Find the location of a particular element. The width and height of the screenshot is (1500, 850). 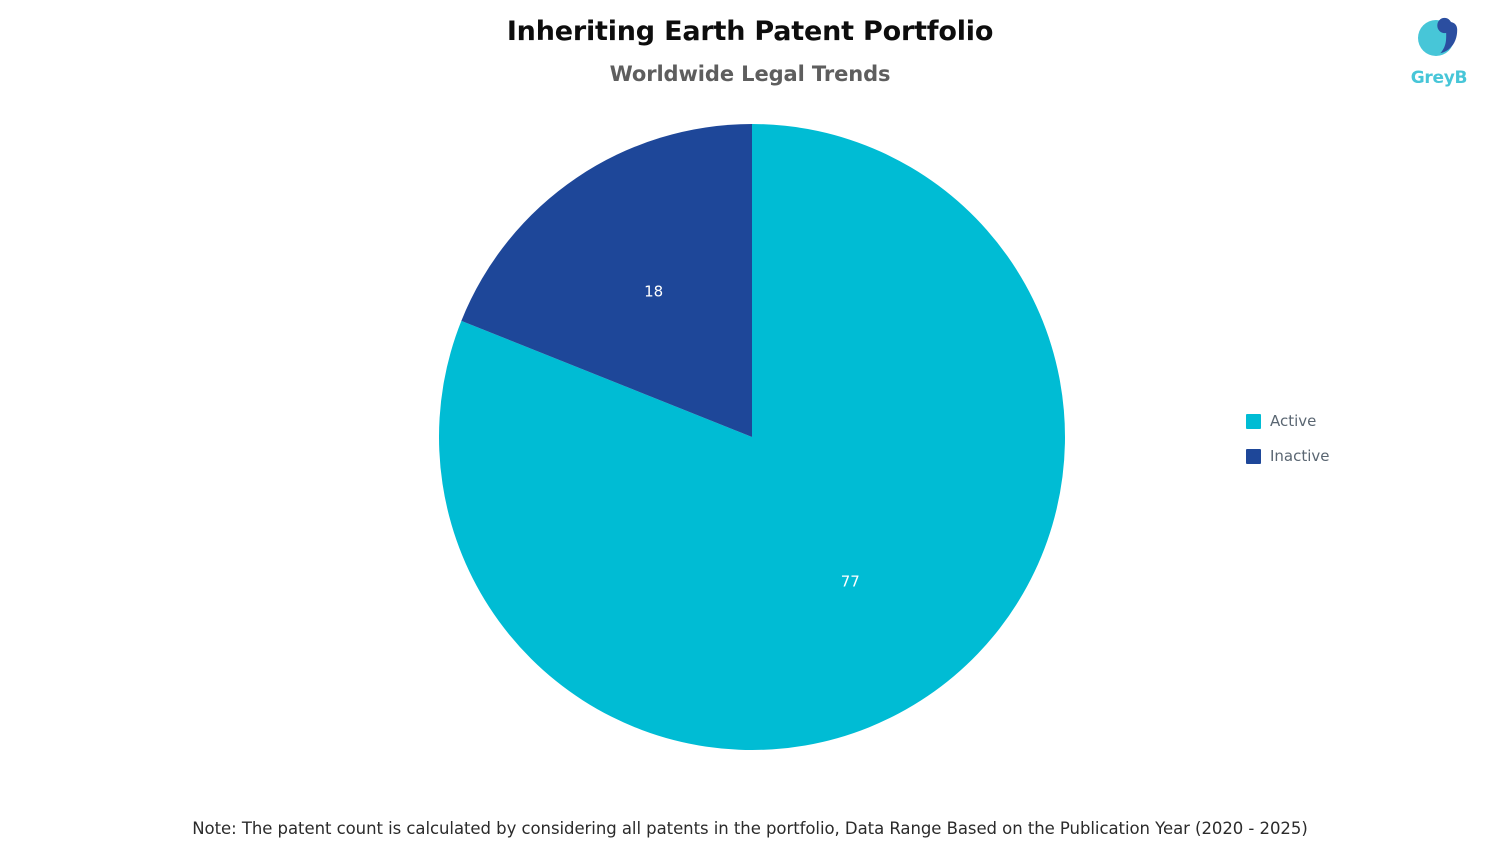

greyb-logo-icon is located at coordinates (1439, 38).